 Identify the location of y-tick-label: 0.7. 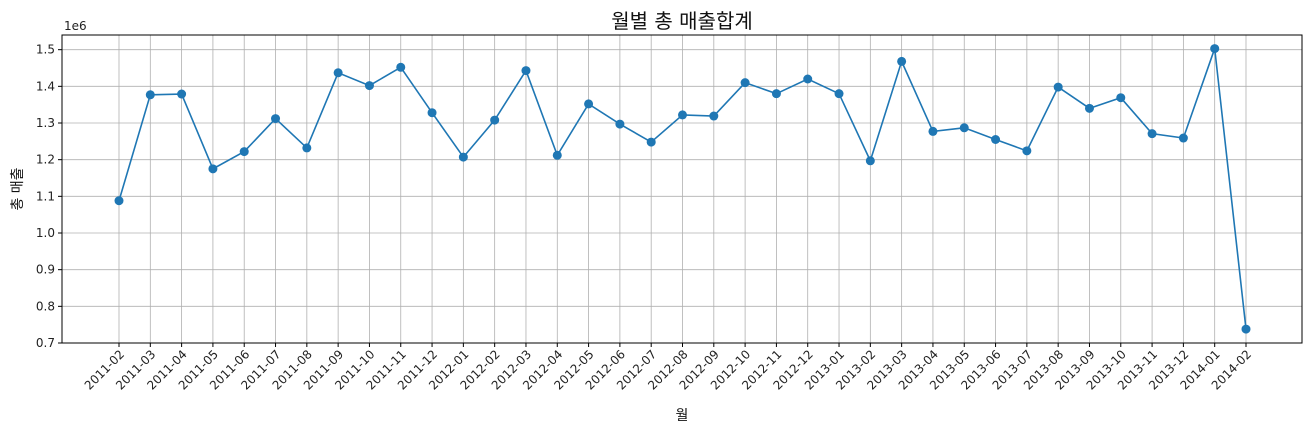
(45, 343).